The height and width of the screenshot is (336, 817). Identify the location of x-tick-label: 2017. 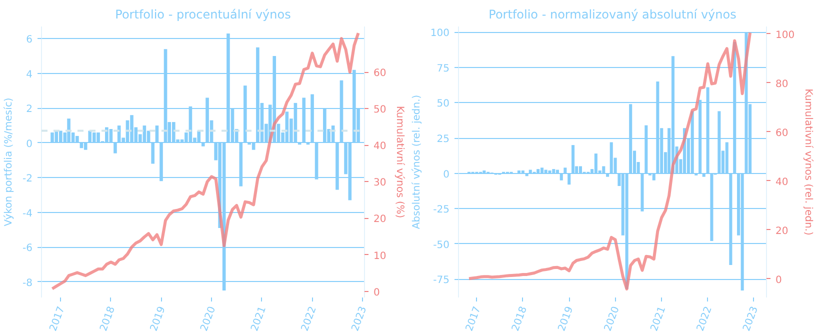
(58, 319).